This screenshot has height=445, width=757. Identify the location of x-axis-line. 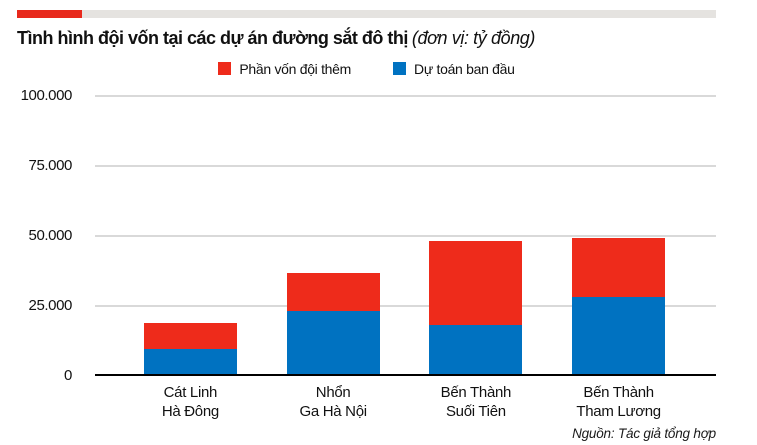
(405, 374).